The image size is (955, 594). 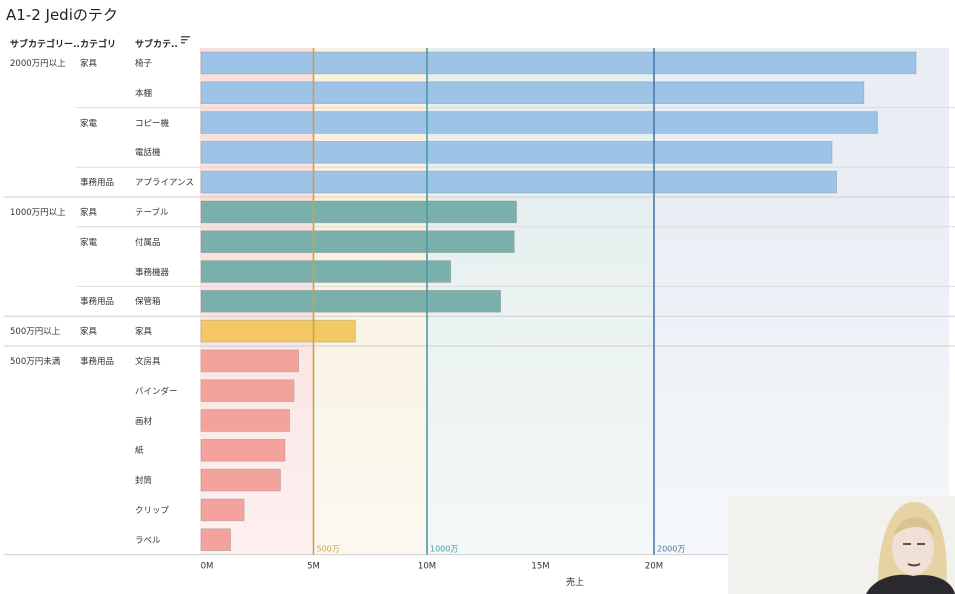 What do you see at coordinates (152, 212) in the screenshot?
I see `subcategory-label: テーブル` at bounding box center [152, 212].